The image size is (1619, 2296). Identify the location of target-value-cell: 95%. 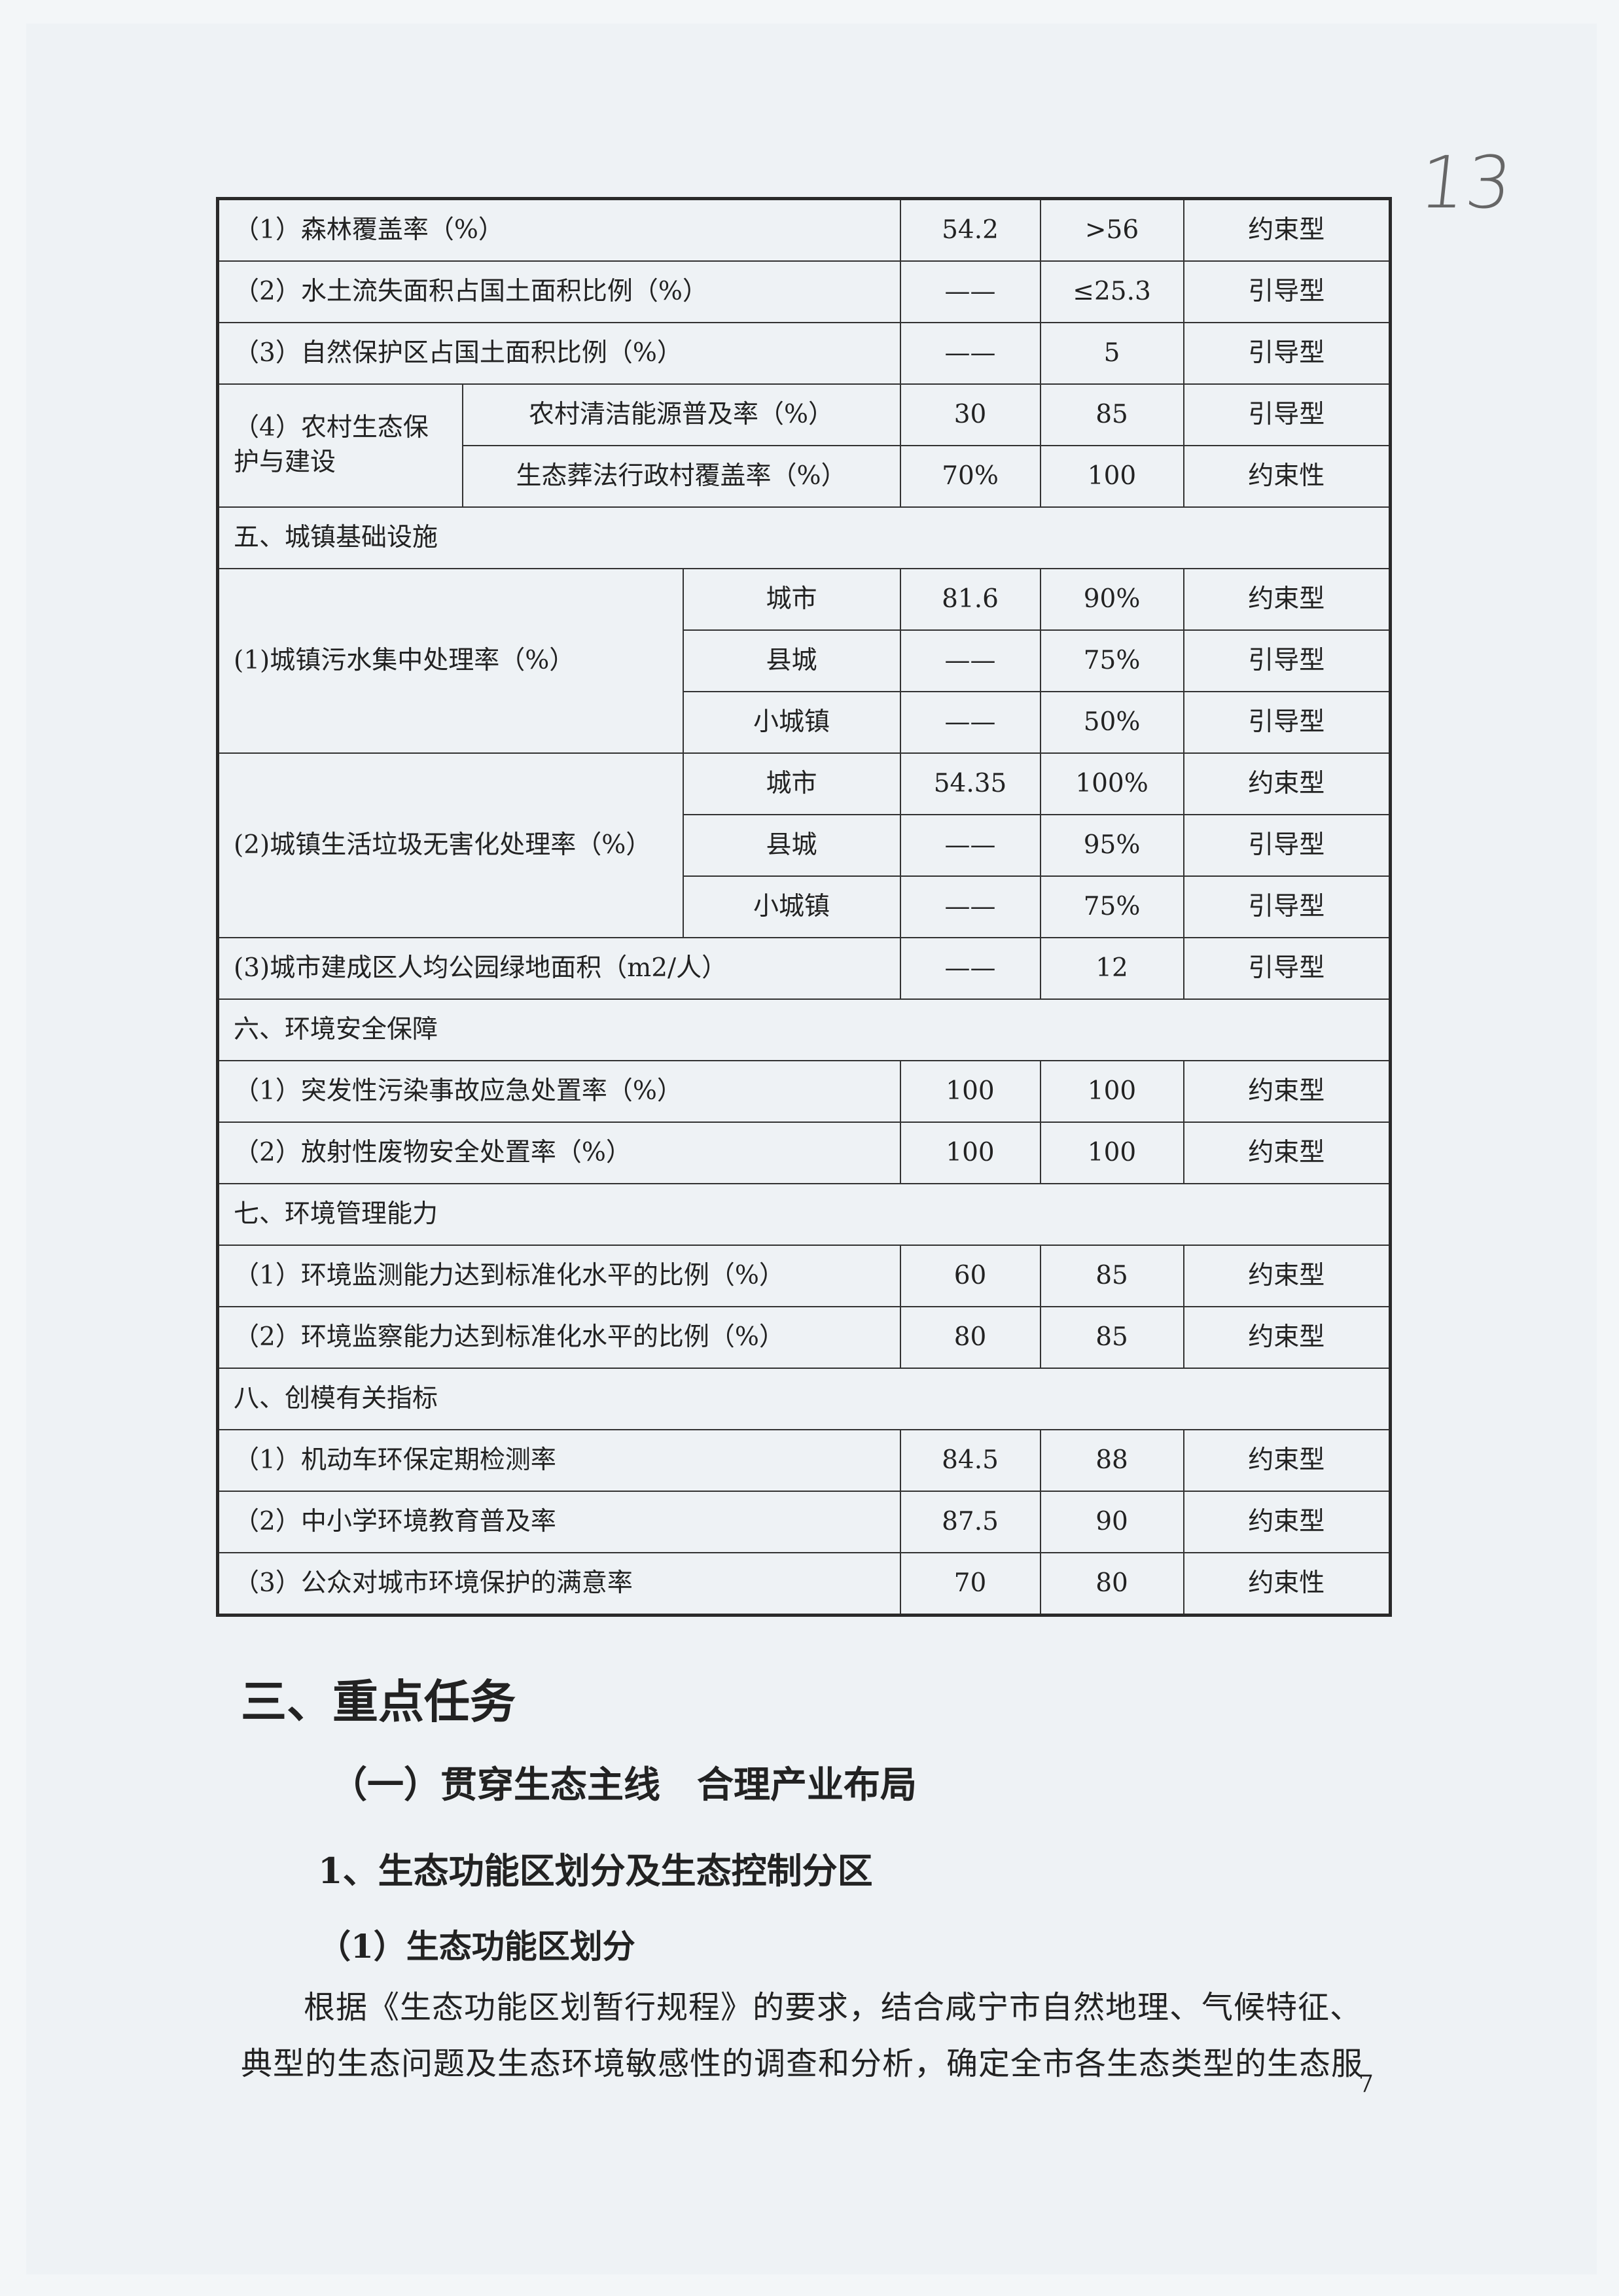
(1111, 845).